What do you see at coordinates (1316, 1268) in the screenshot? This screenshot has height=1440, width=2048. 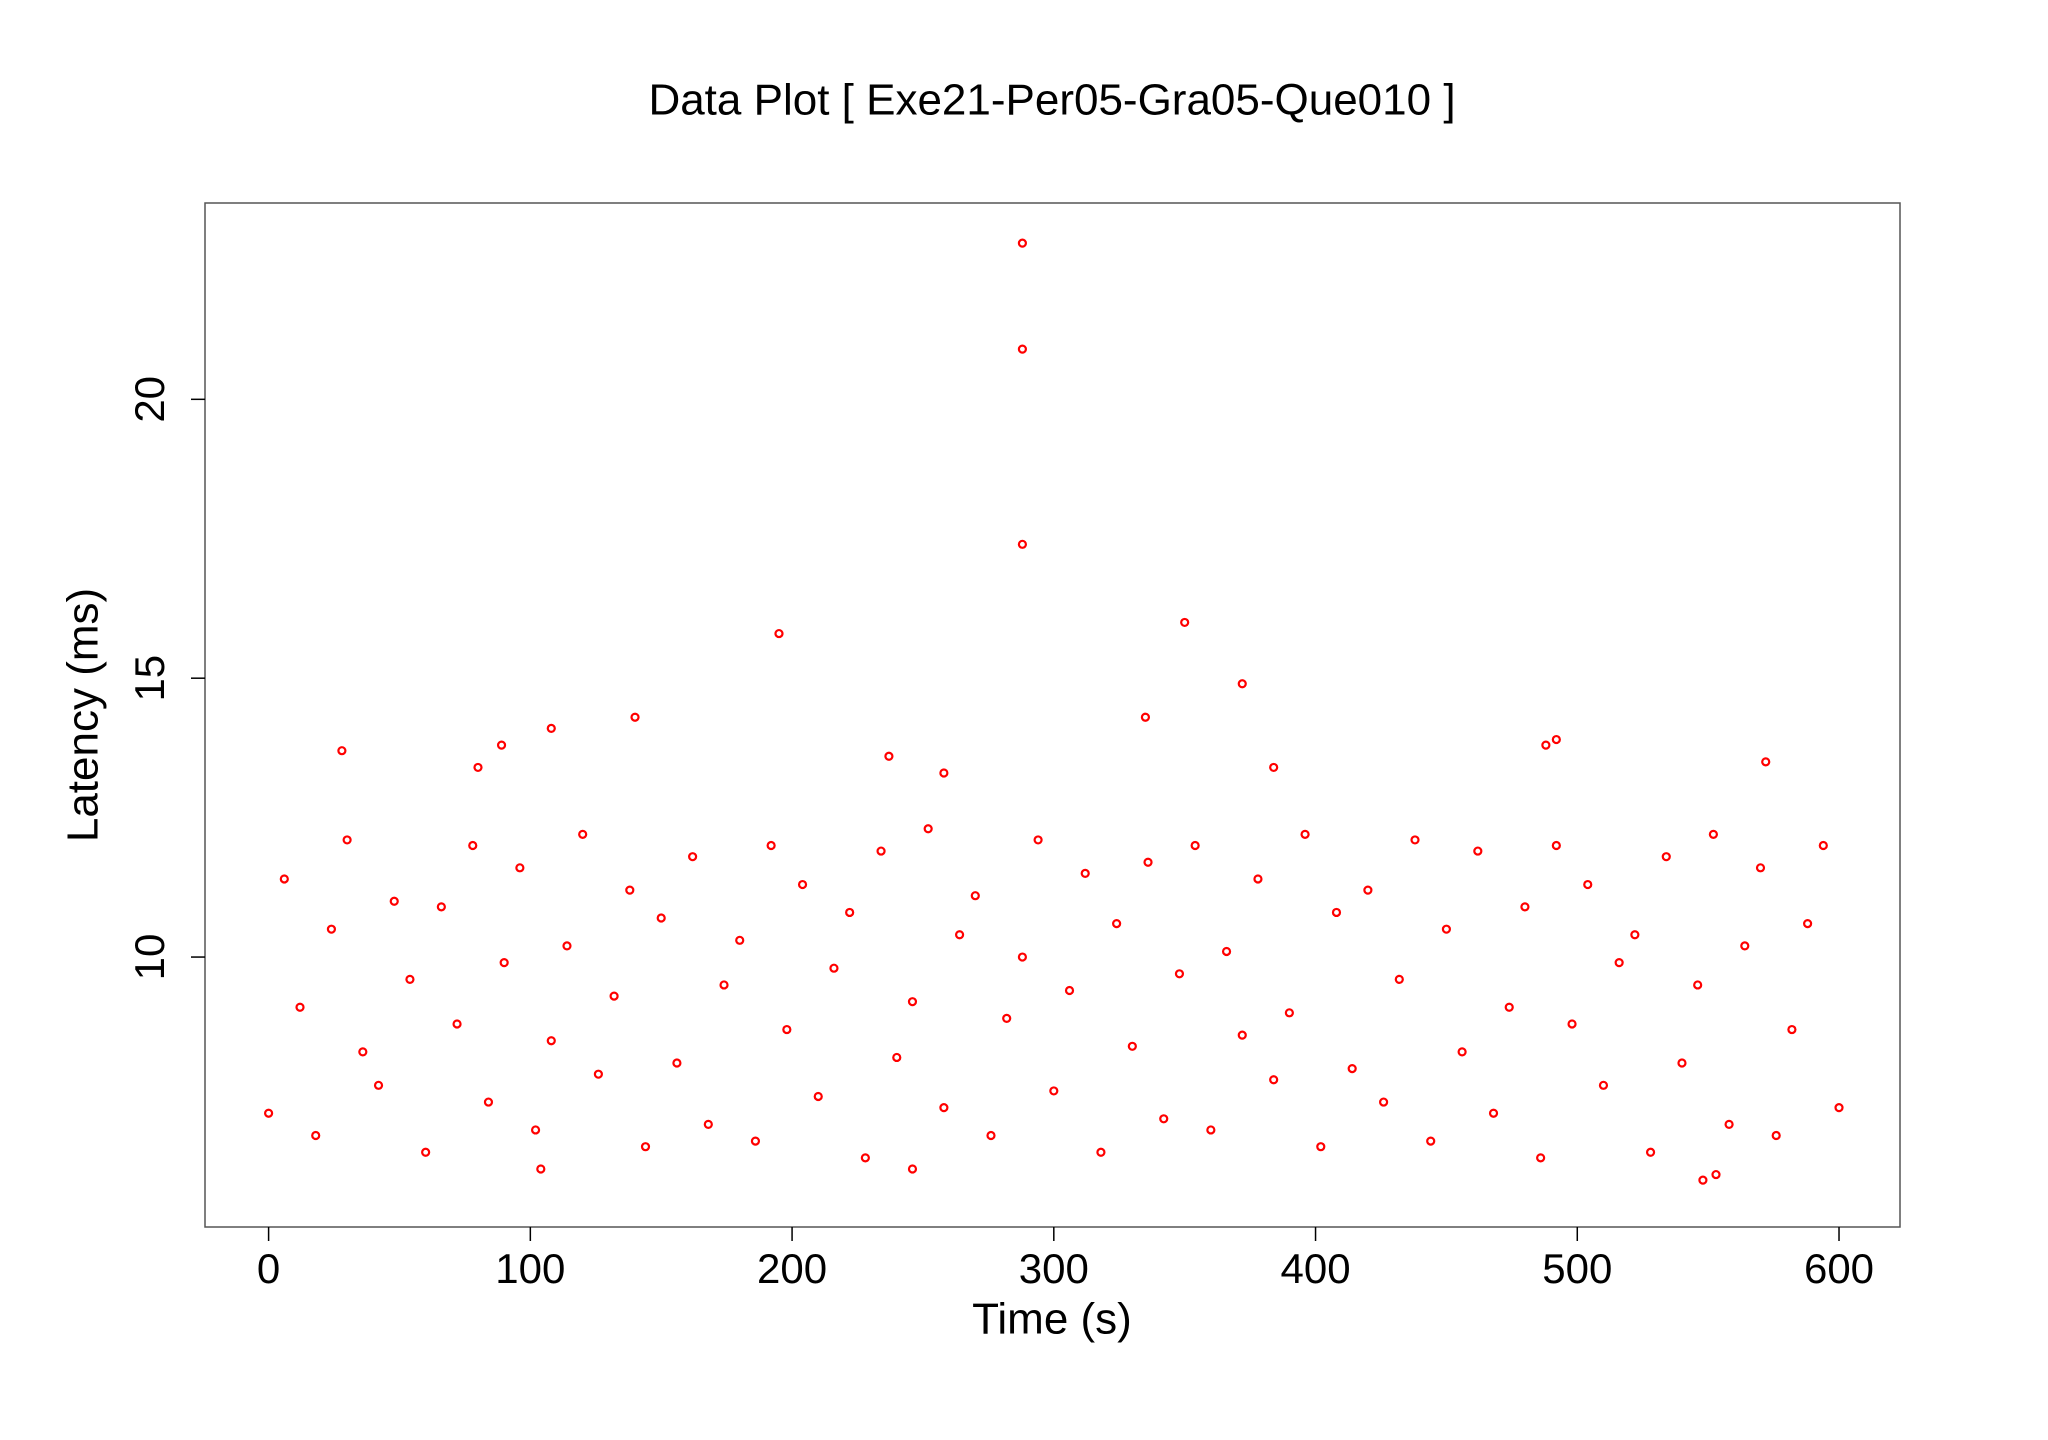 I see `x-tick-label: 400` at bounding box center [1316, 1268].